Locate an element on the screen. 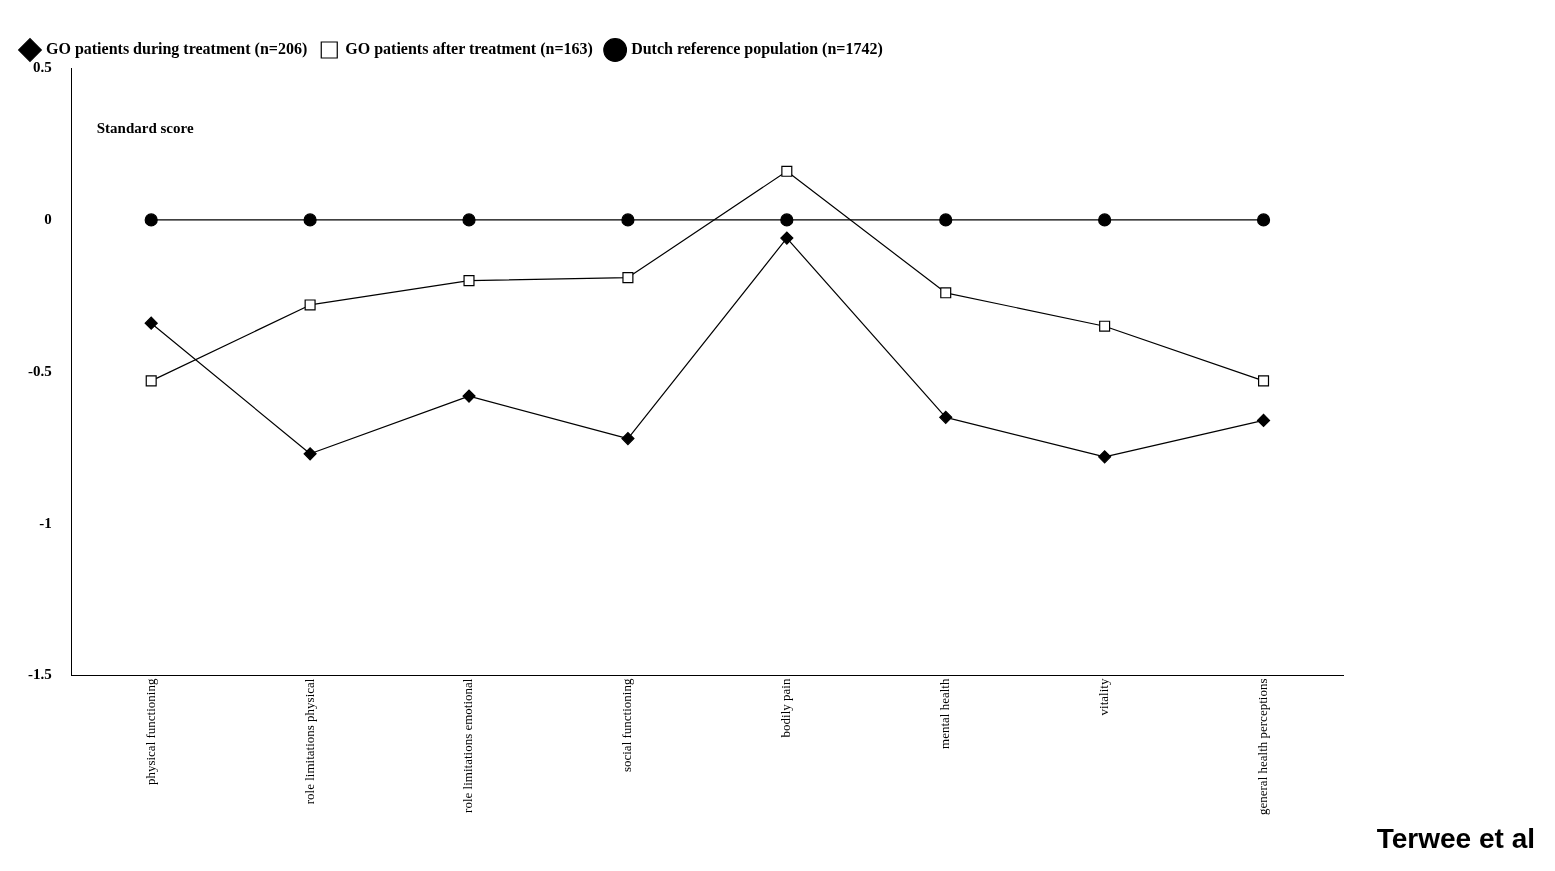 This screenshot has height=871, width=1555. y-tick-label: -1.5 is located at coordinates (40, 674).